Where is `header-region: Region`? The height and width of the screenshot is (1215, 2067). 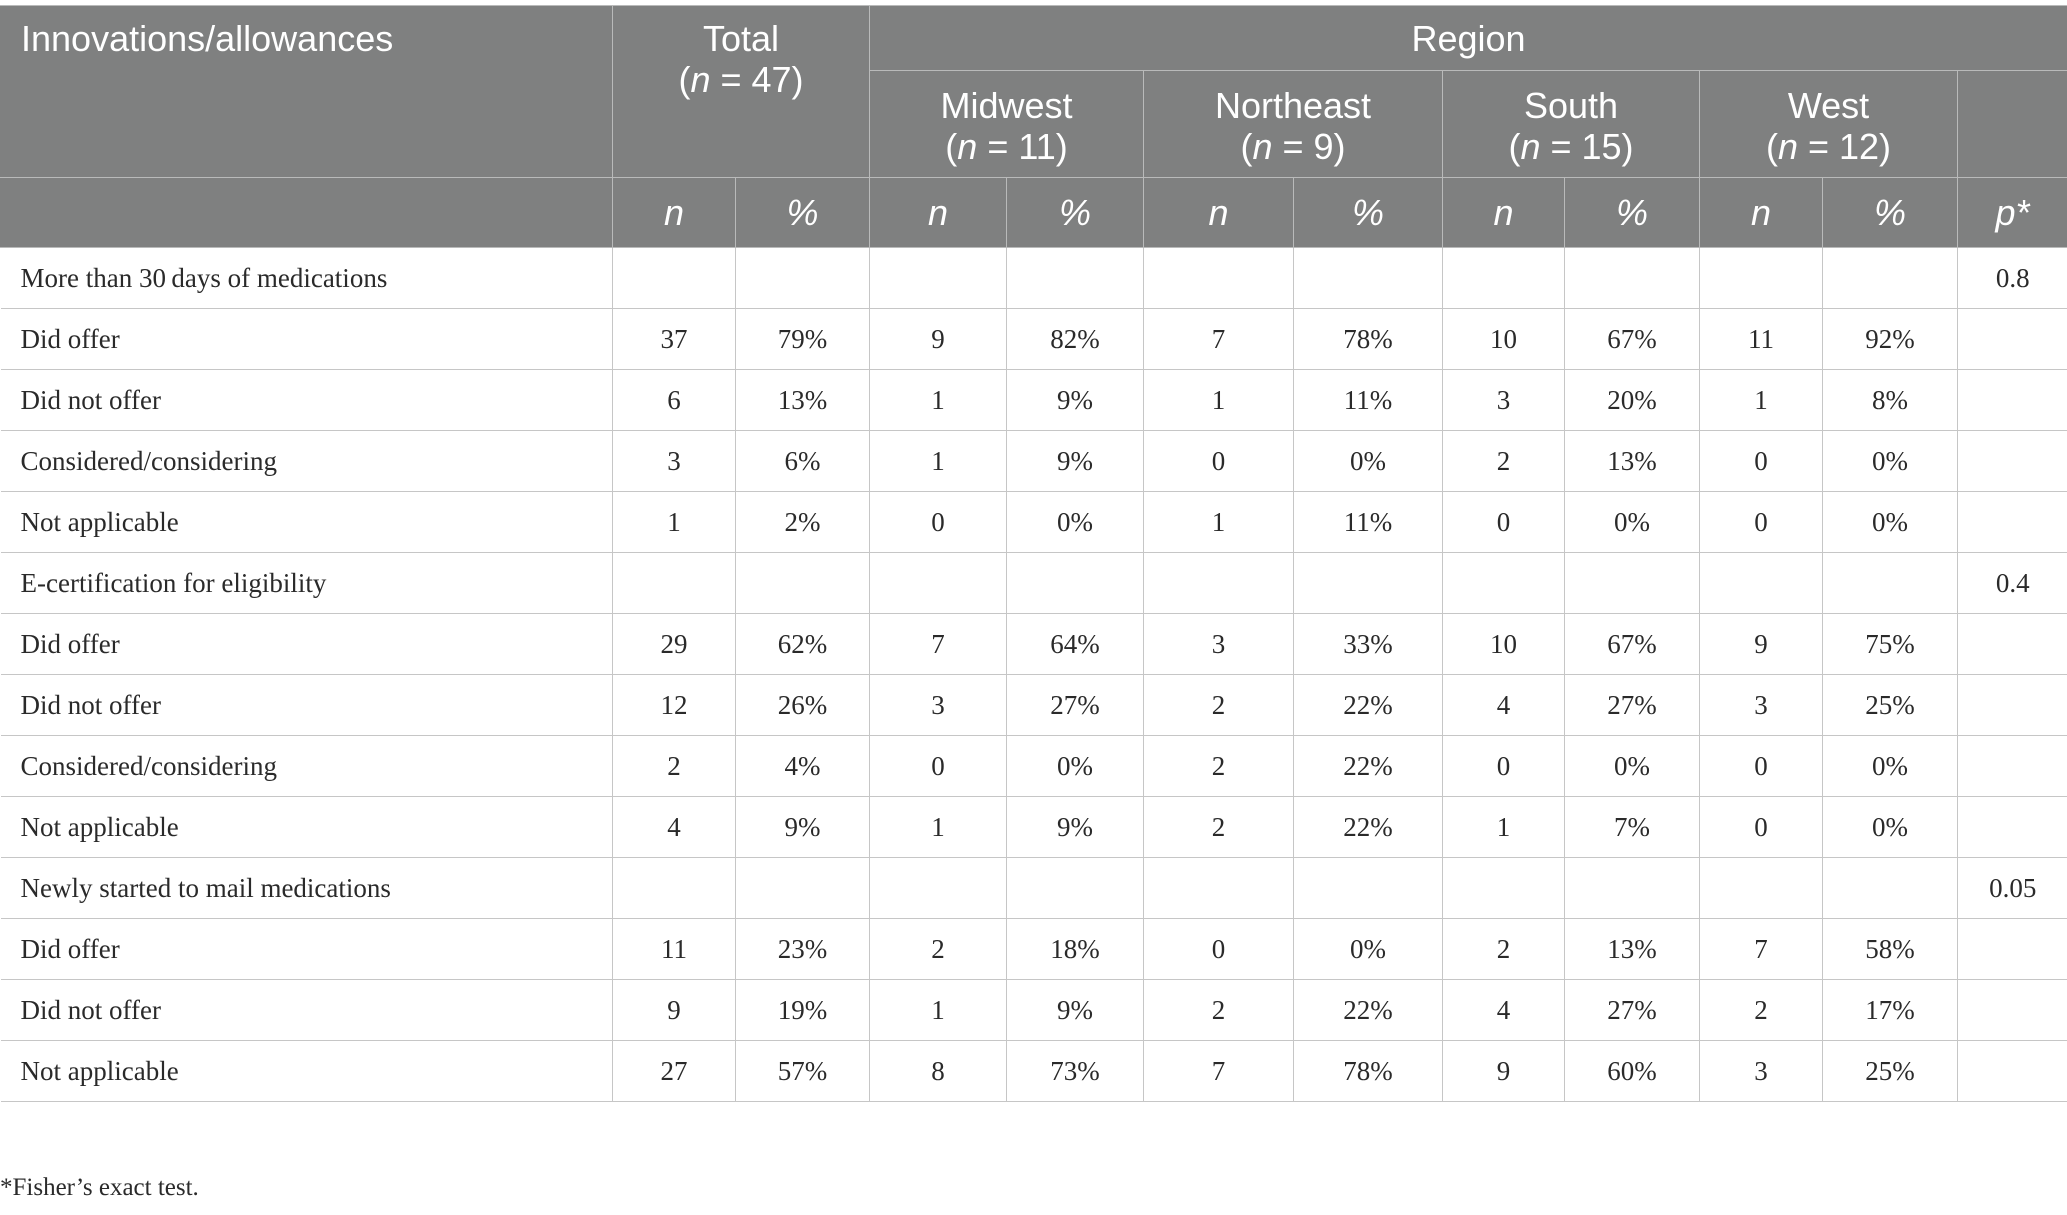
header-region: Region is located at coordinates (1467, 38).